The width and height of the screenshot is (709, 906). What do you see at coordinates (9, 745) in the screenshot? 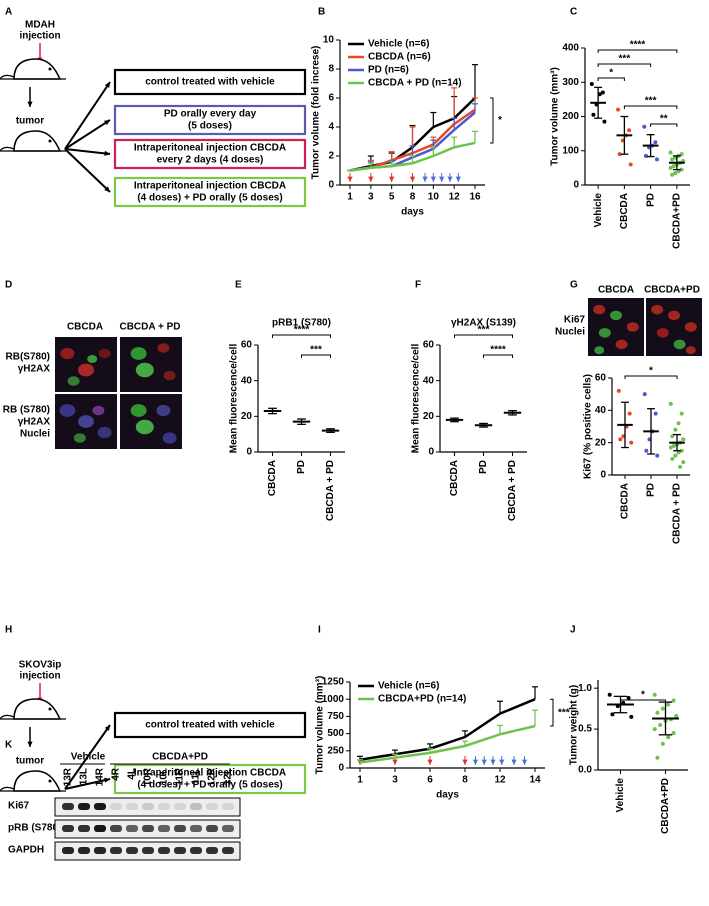
I see `panel-letter: K` at bounding box center [9, 745].